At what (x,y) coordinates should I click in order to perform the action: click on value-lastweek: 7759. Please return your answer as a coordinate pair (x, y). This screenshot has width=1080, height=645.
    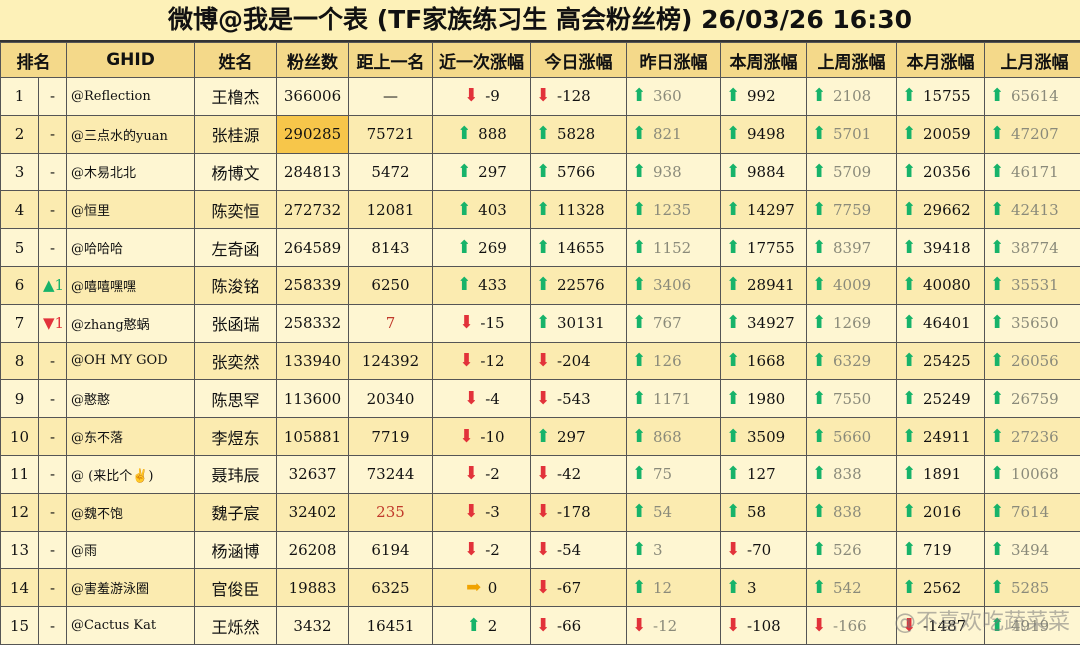
    Looking at the image, I should click on (852, 210).